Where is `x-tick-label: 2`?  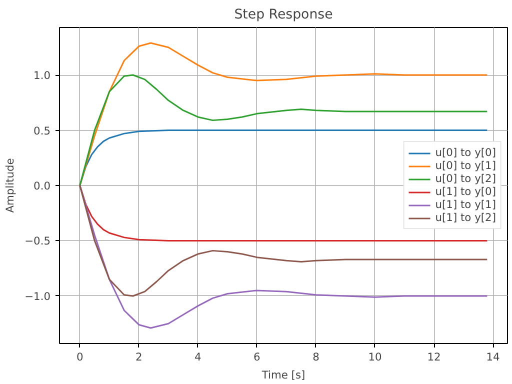
x-tick-label: 2 is located at coordinates (139, 357).